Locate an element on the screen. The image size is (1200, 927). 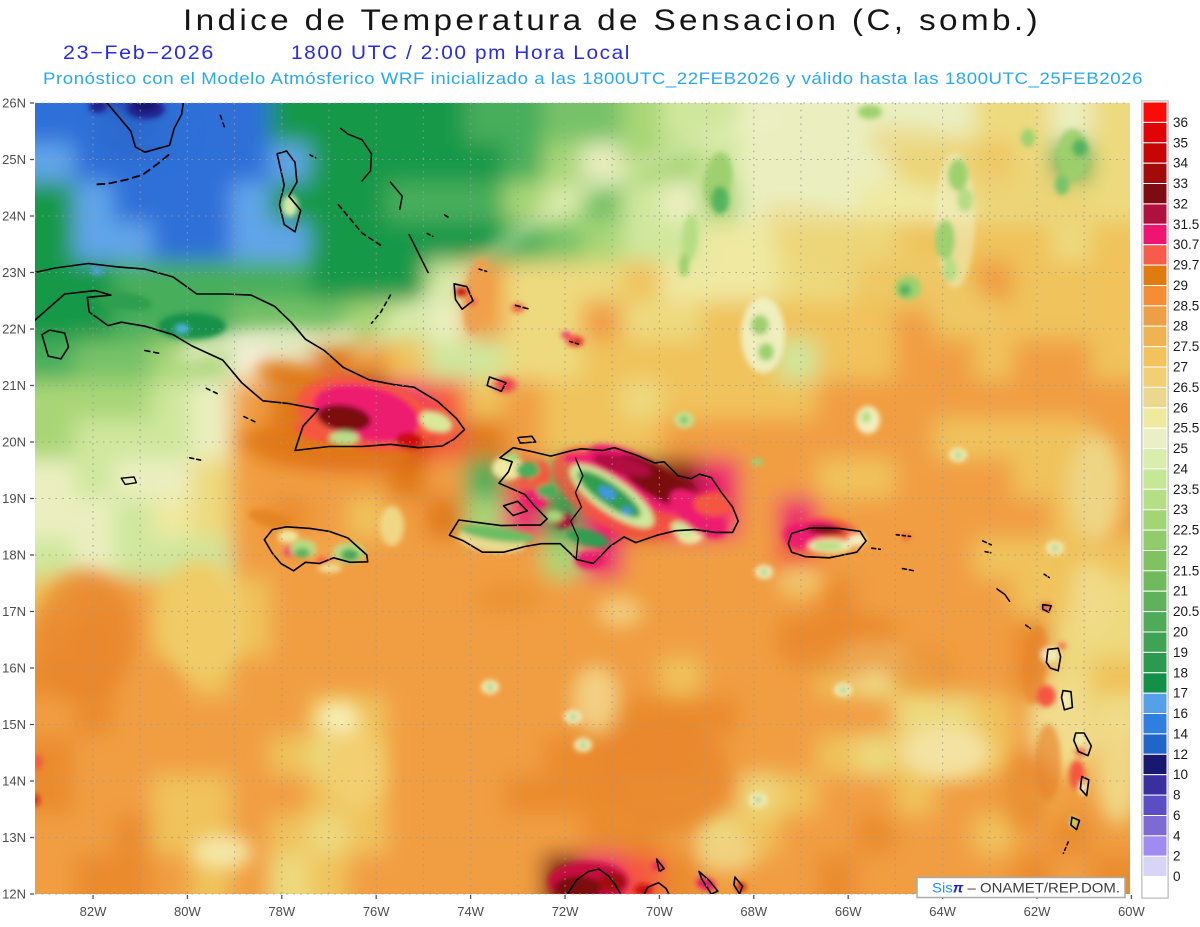
svg-text: 26.5 is located at coordinates (1186, 387).